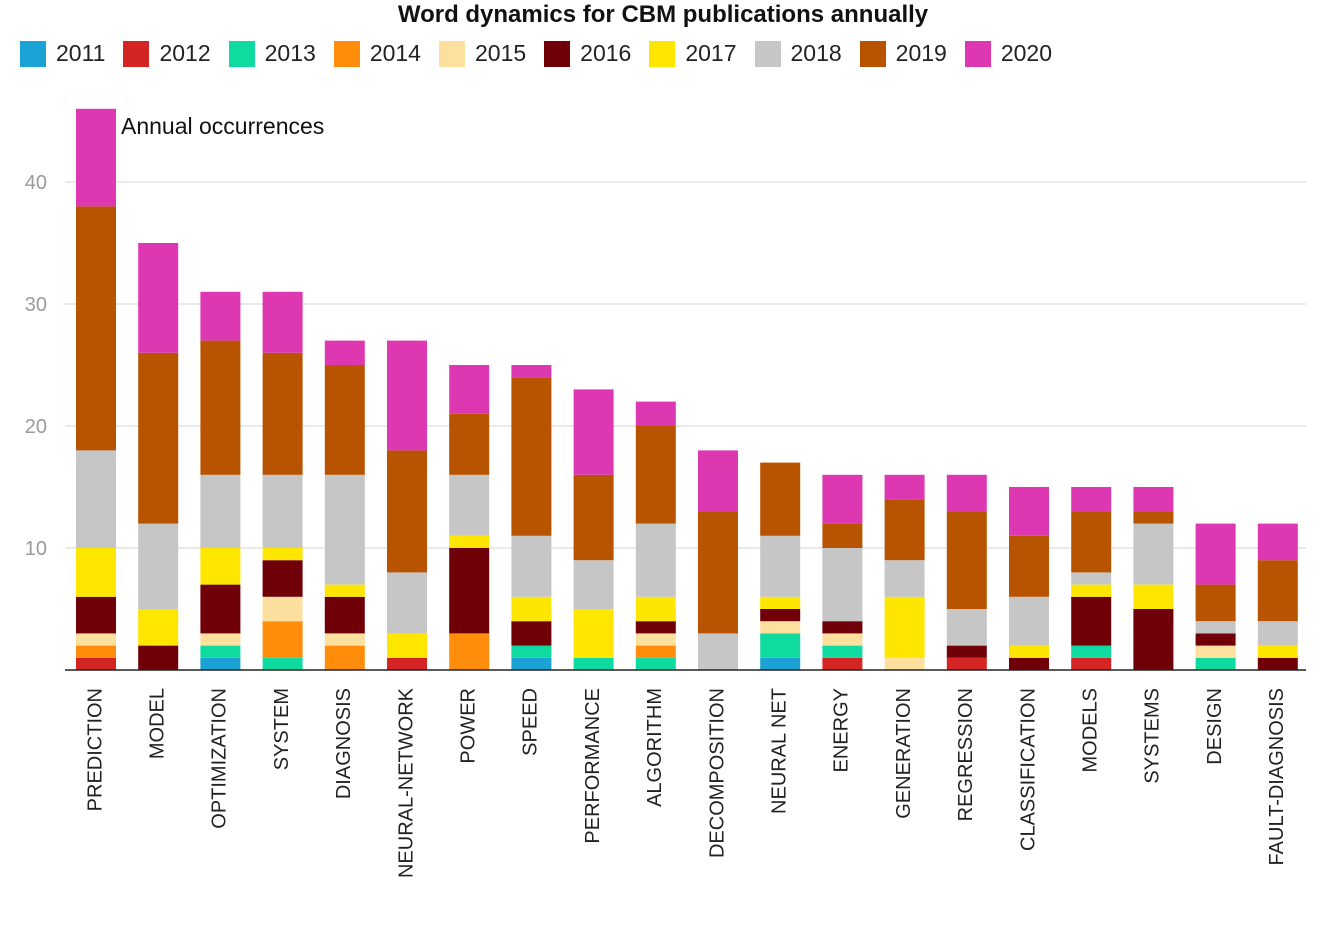 This screenshot has height=942, width=1326. Describe the element at coordinates (1153, 554) in the screenshot. I see `bar-segment-systems-2018` at that location.